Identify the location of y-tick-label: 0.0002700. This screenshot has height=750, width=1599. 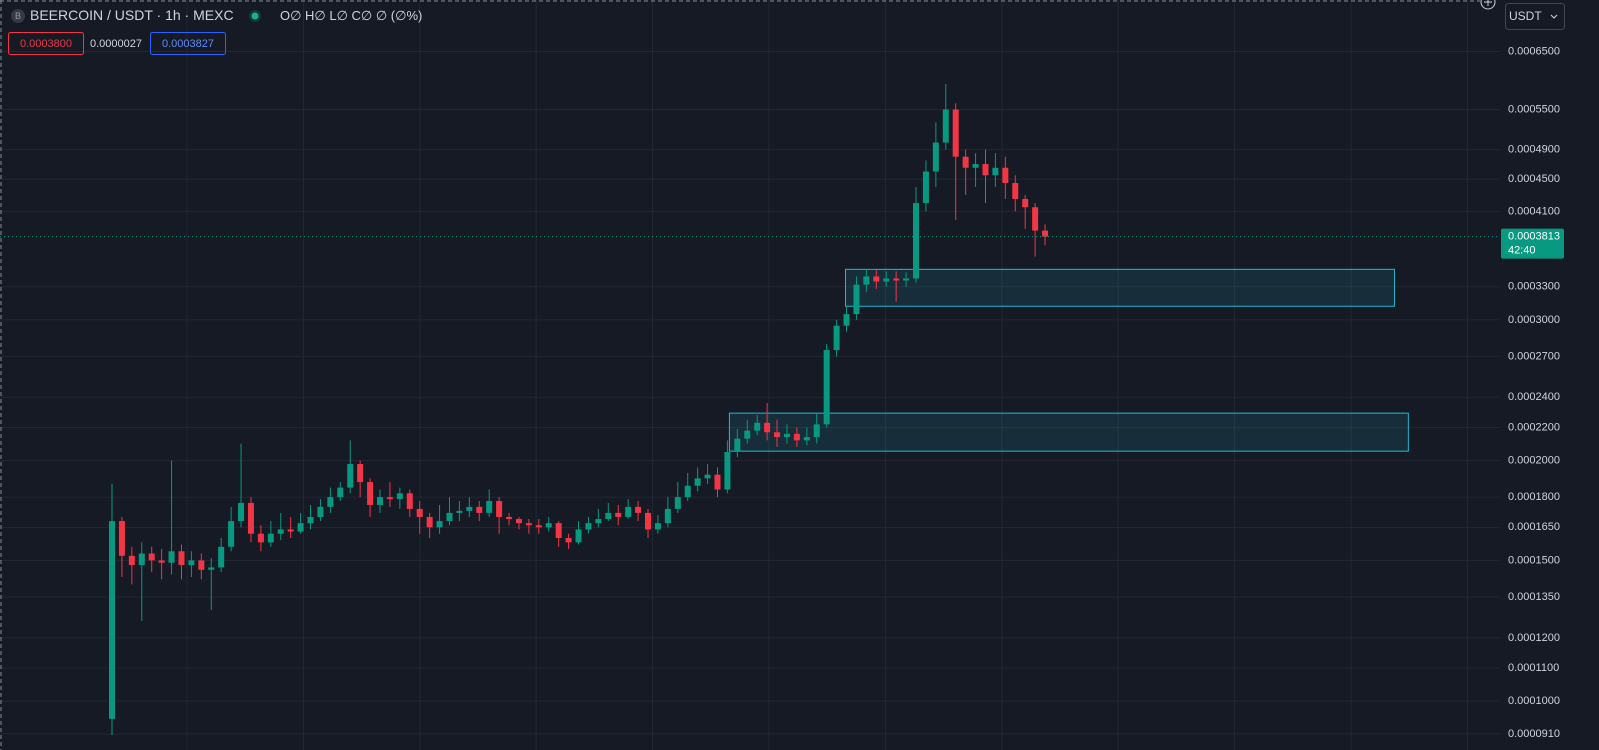
(1534, 356).